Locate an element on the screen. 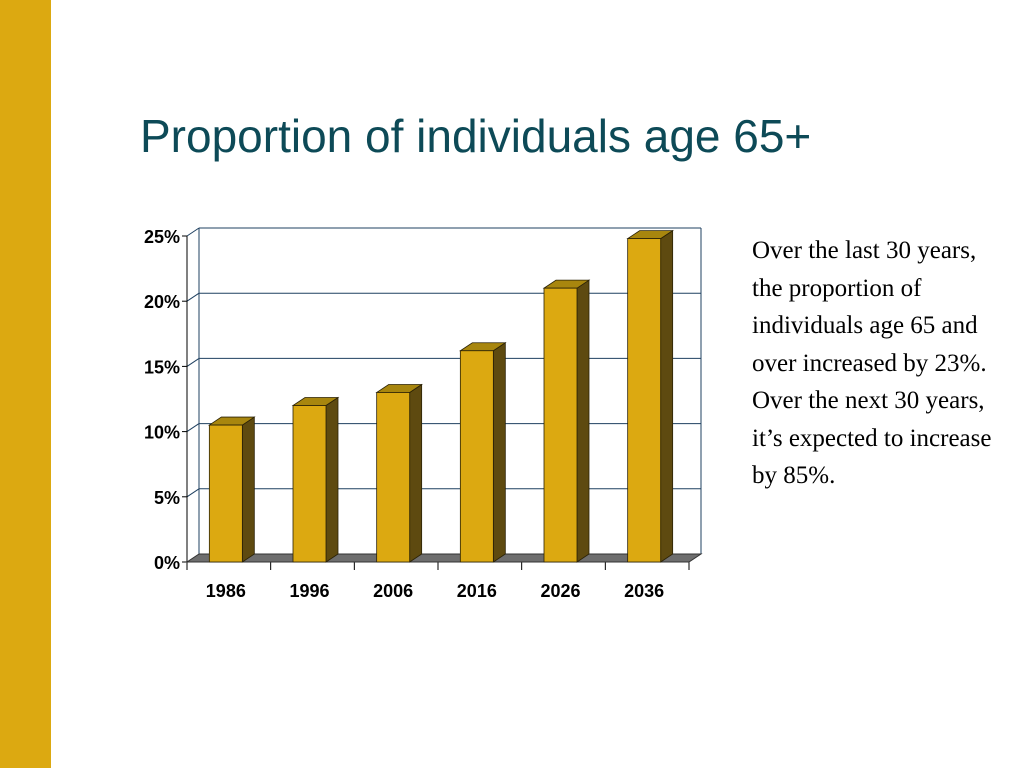 The height and width of the screenshot is (768, 1024). y-tick-label: 20% is located at coordinates (162, 302).